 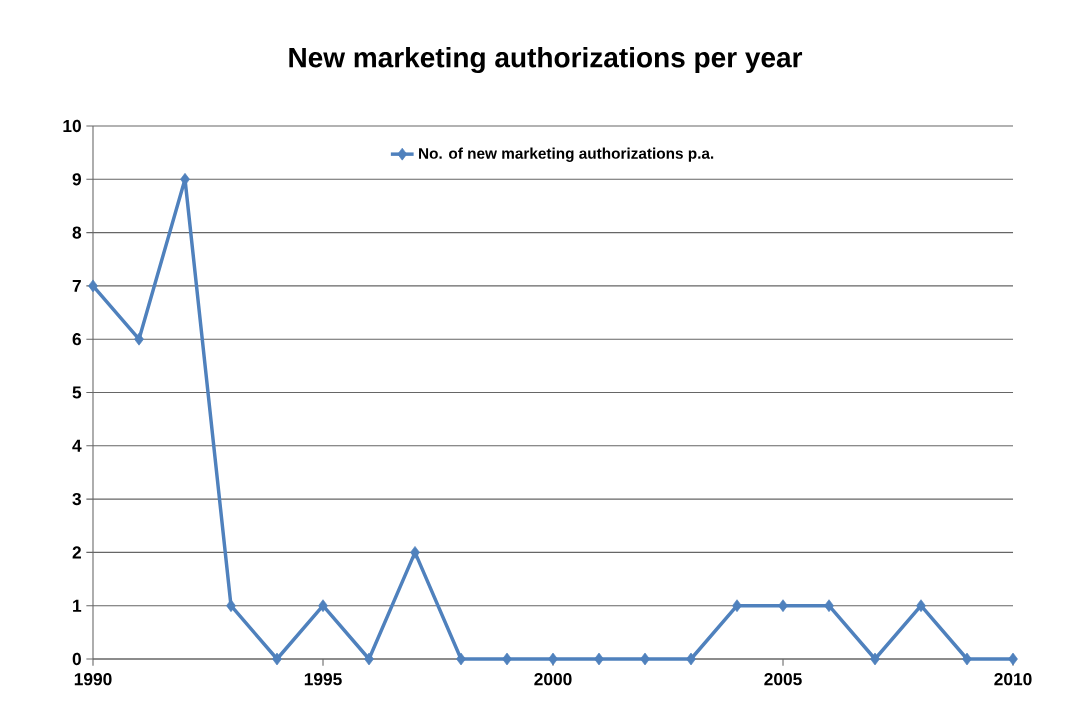 What do you see at coordinates (77, 499) in the screenshot?
I see `y-tick-label: 3` at bounding box center [77, 499].